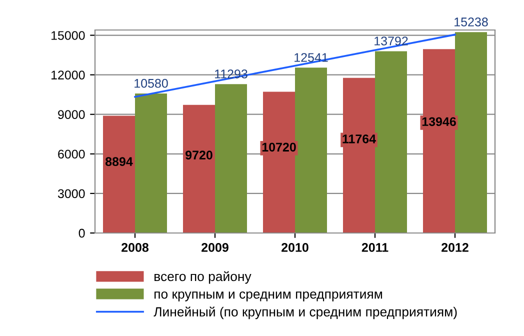 This screenshot has width=524, height=336. What do you see at coordinates (439, 121) in the screenshot?
I see `data-label: 13946` at bounding box center [439, 121].